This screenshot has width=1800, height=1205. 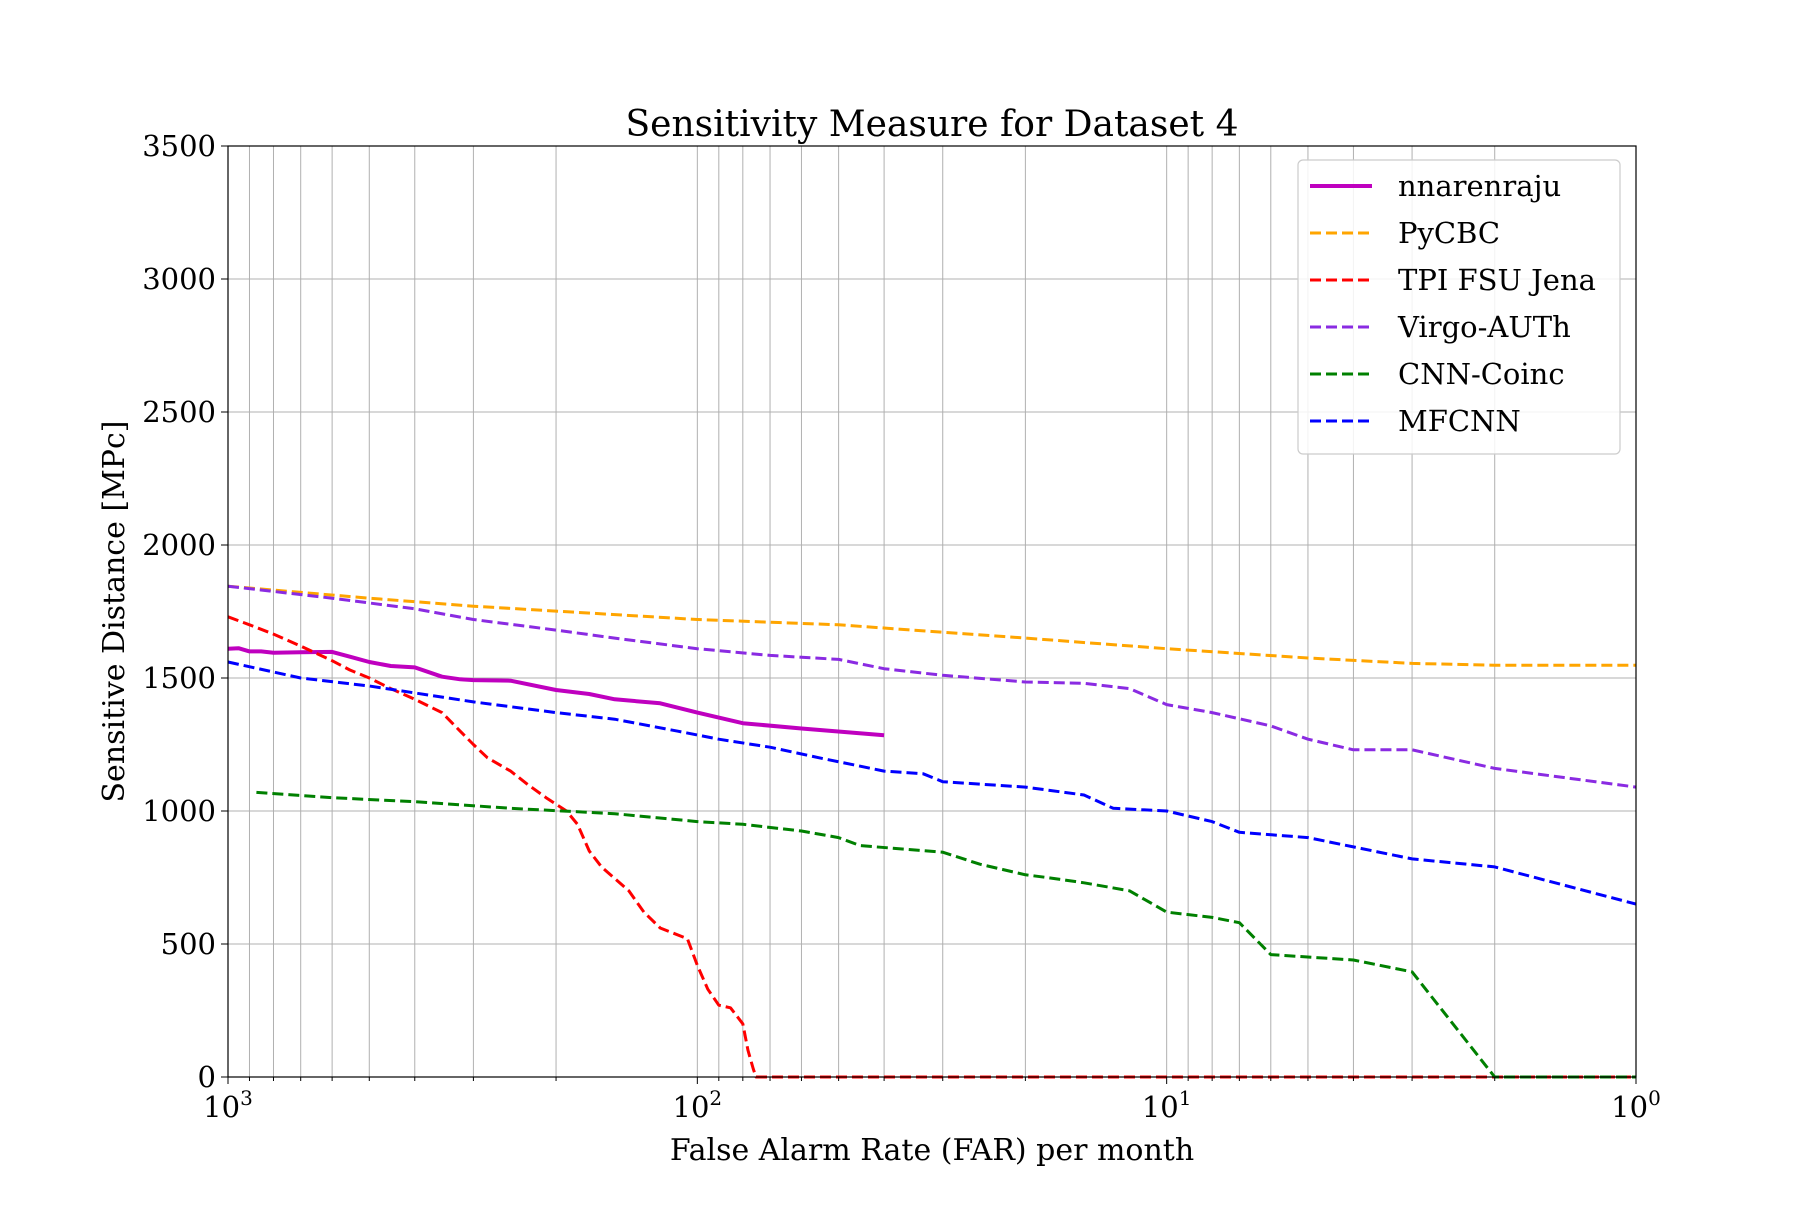 What do you see at coordinates (179, 545) in the screenshot?
I see `y-tick-label: 2000` at bounding box center [179, 545].